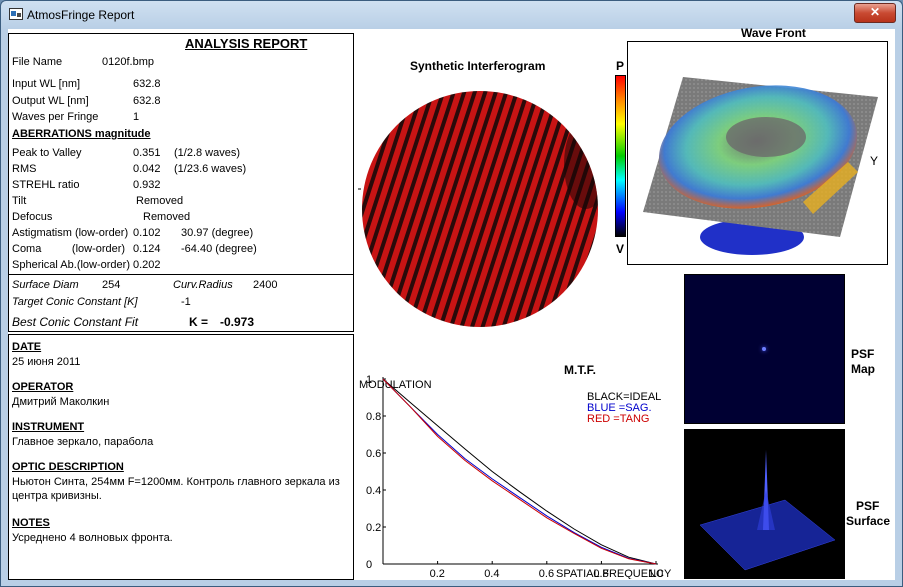 The width and height of the screenshot is (903, 587). Describe the element at coordinates (373, 491) in the screenshot. I see `mtf-y-tick-label: 0.4` at that location.